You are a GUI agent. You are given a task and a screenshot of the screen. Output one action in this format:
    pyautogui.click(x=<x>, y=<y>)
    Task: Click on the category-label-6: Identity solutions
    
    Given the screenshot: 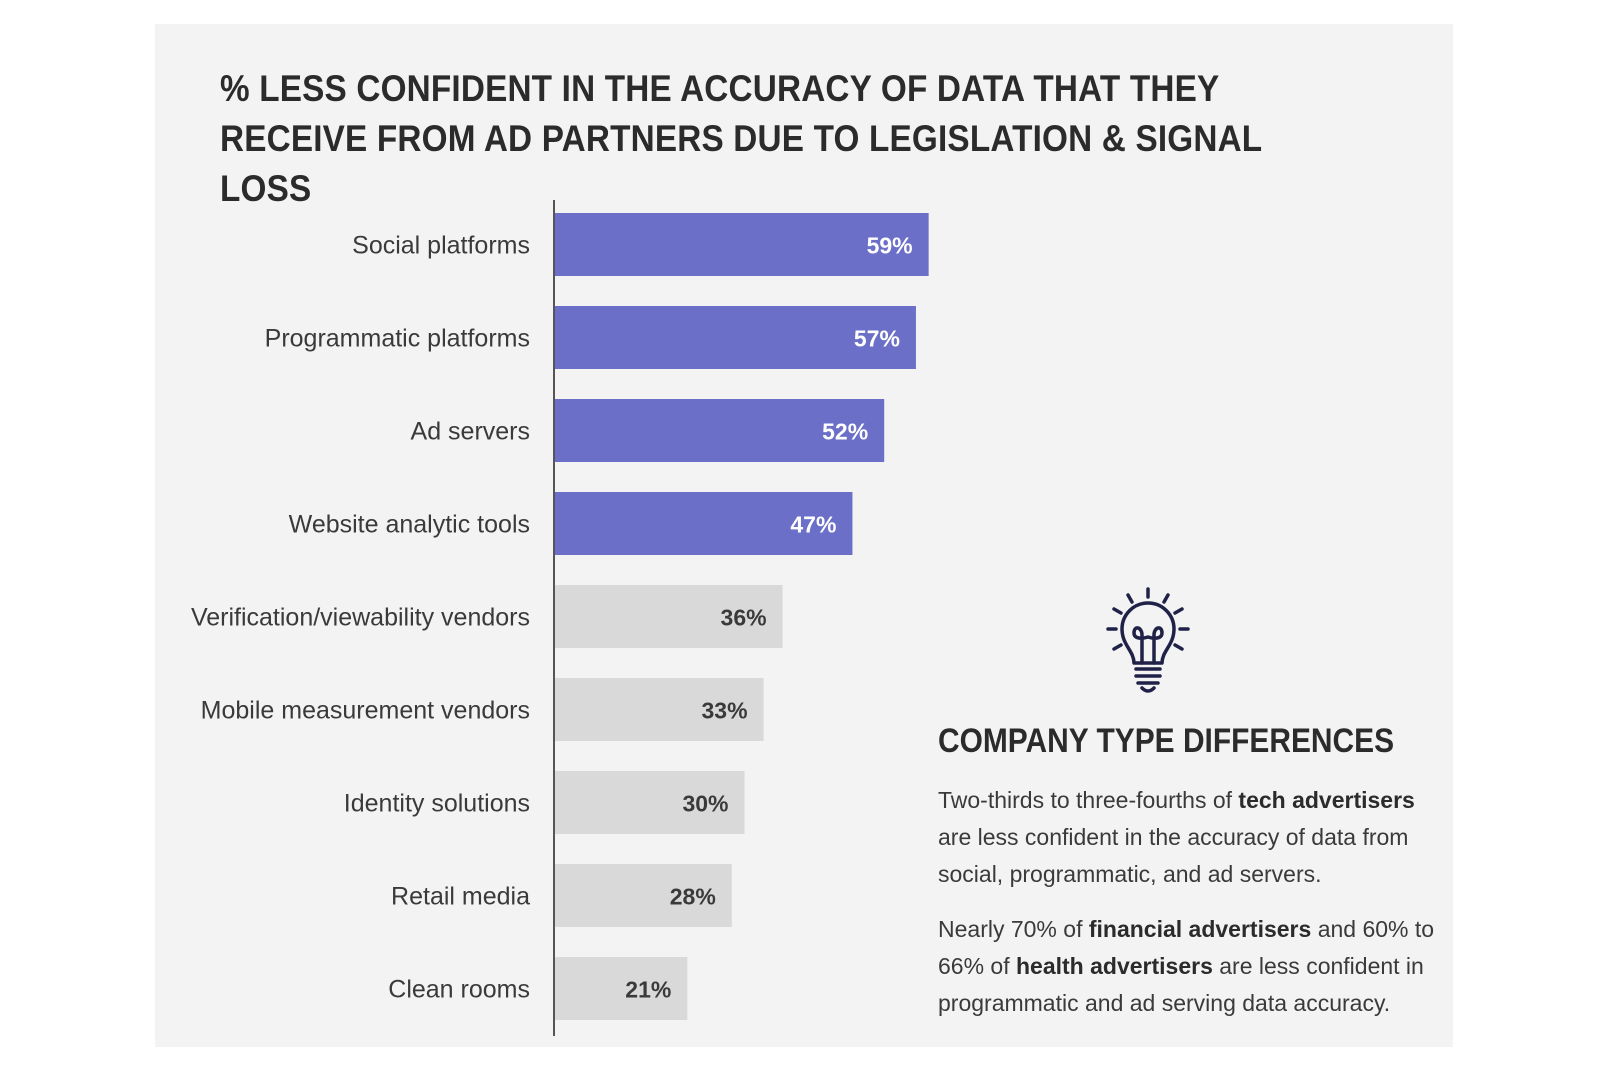 What is the action you would take?
    pyautogui.click(x=437, y=804)
    